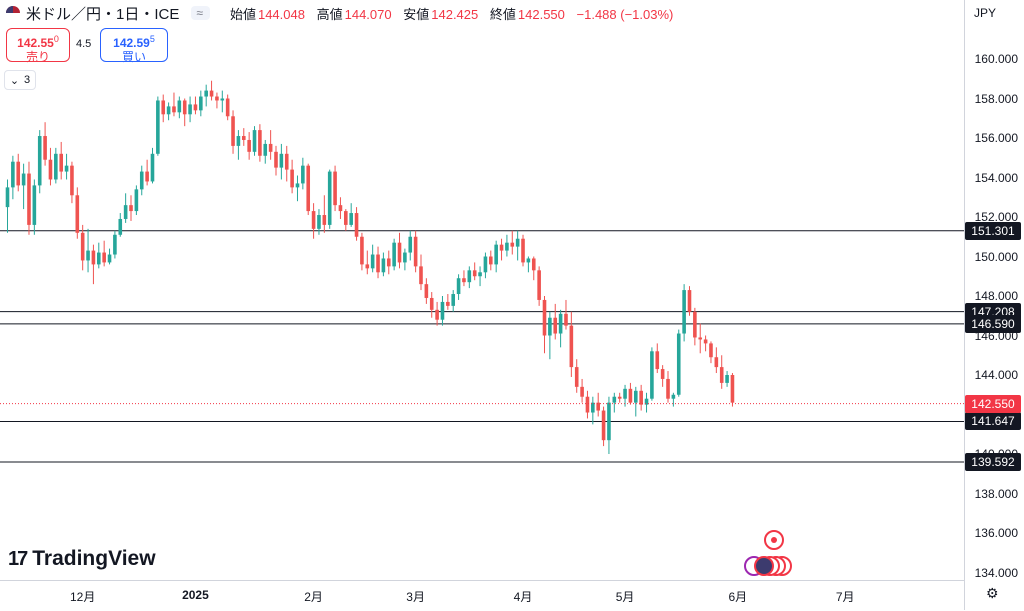 The width and height of the screenshot is (1024, 611). I want to click on high-label: 高値, so click(329, 14).